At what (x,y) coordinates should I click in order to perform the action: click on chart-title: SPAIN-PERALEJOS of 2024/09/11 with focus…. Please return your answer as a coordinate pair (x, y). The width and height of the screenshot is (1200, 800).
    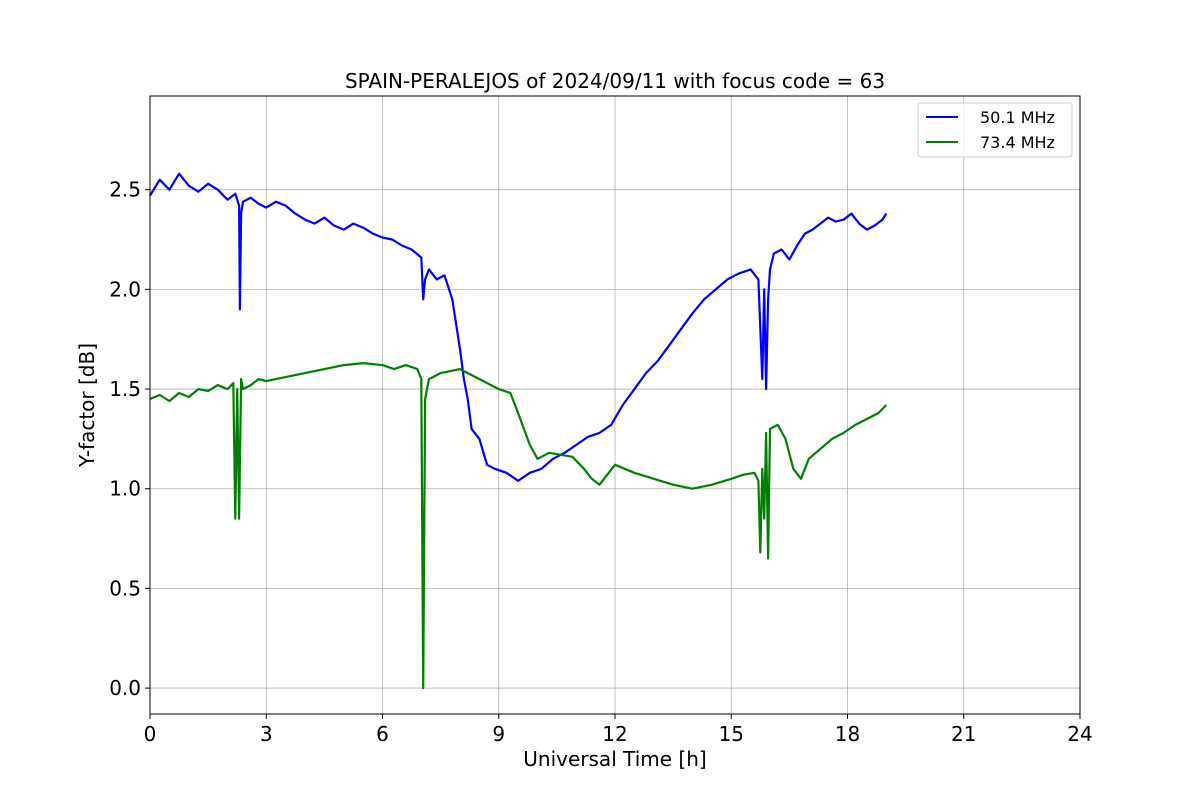
    Looking at the image, I should click on (615, 81).